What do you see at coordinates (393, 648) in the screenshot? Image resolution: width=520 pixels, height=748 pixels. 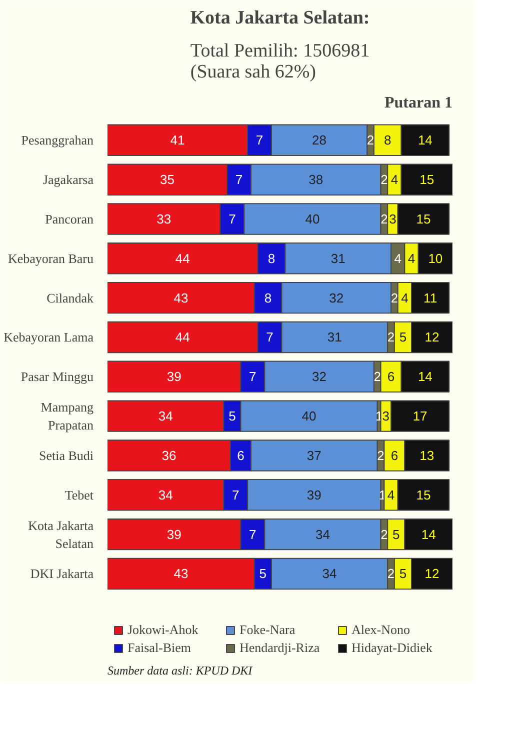 I see `legend-label: Hidayat-Didiek` at bounding box center [393, 648].